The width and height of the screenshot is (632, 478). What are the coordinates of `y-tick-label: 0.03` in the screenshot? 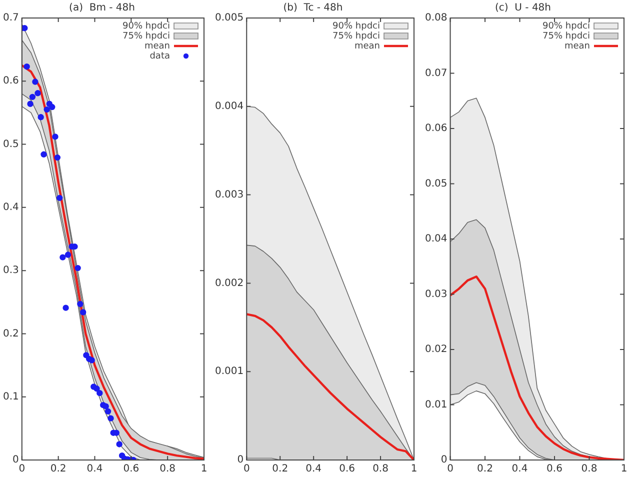 It's located at (436, 294).